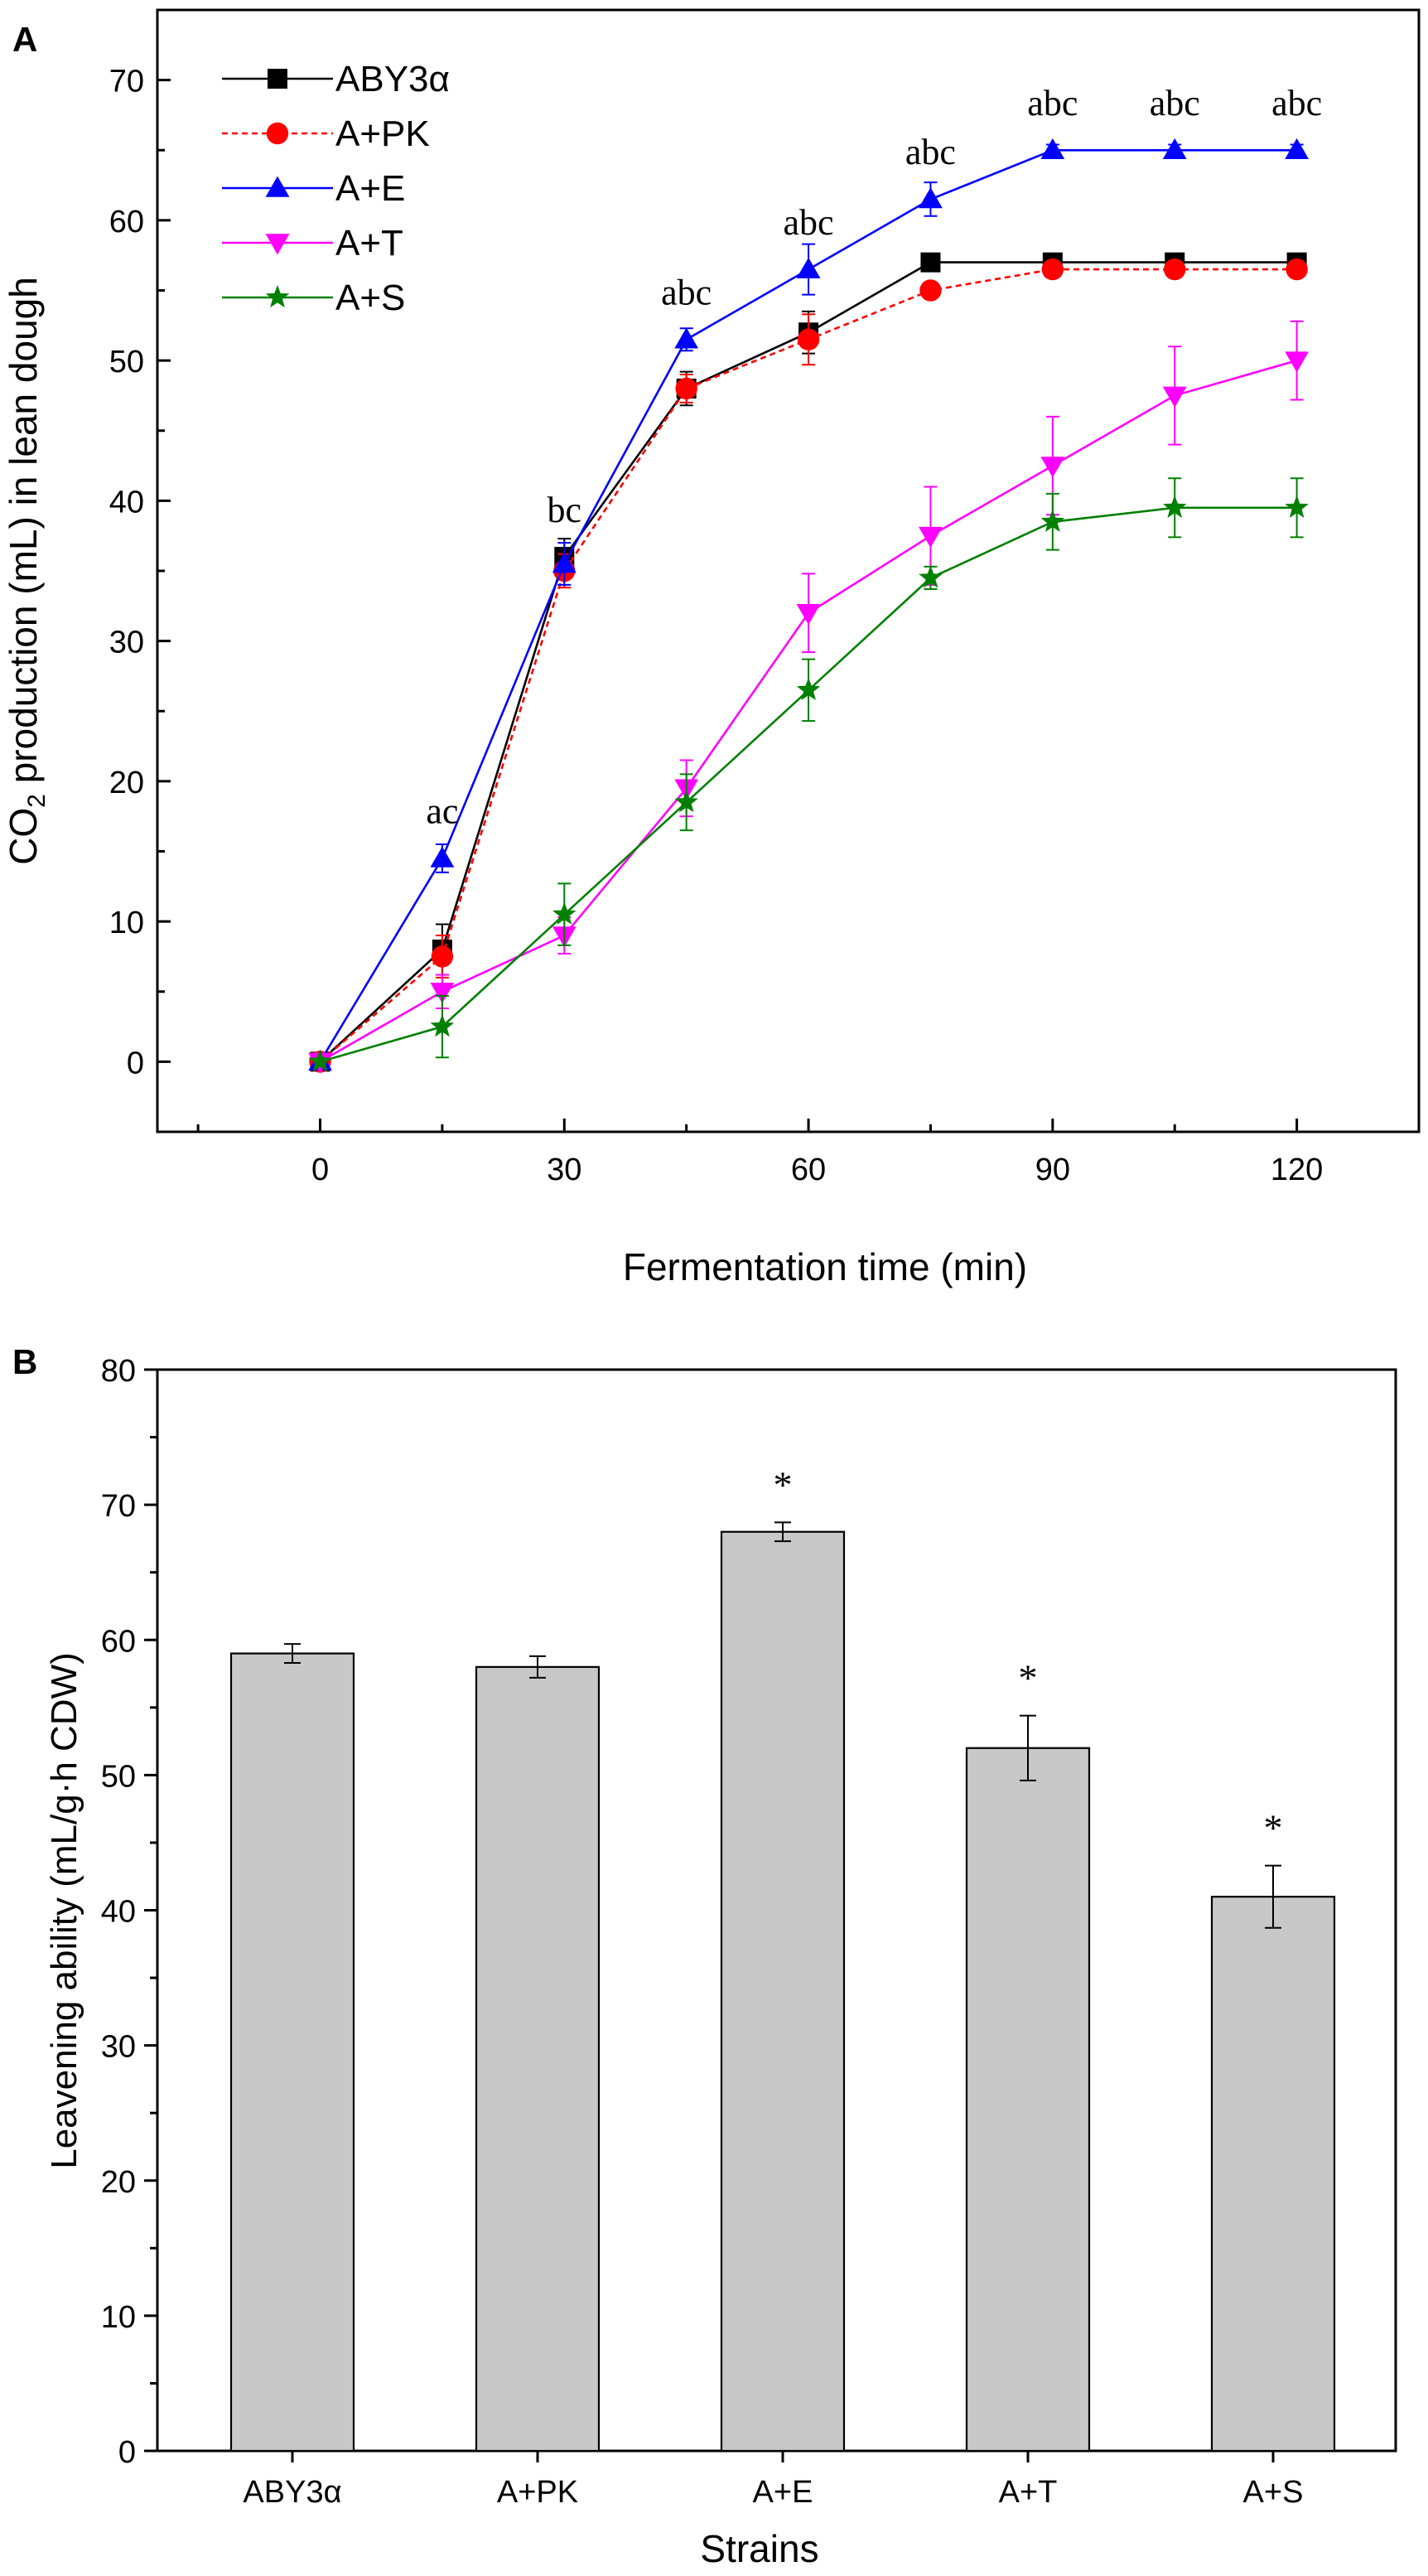 The image size is (1428, 2576). I want to click on x-tick-label: ABY3α, so click(292, 2492).